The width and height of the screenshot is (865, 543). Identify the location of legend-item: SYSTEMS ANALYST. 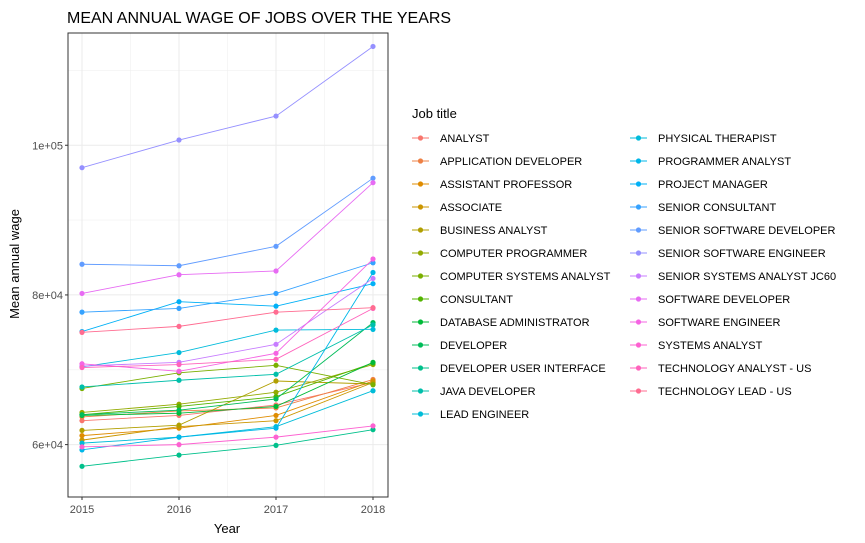
(696, 346).